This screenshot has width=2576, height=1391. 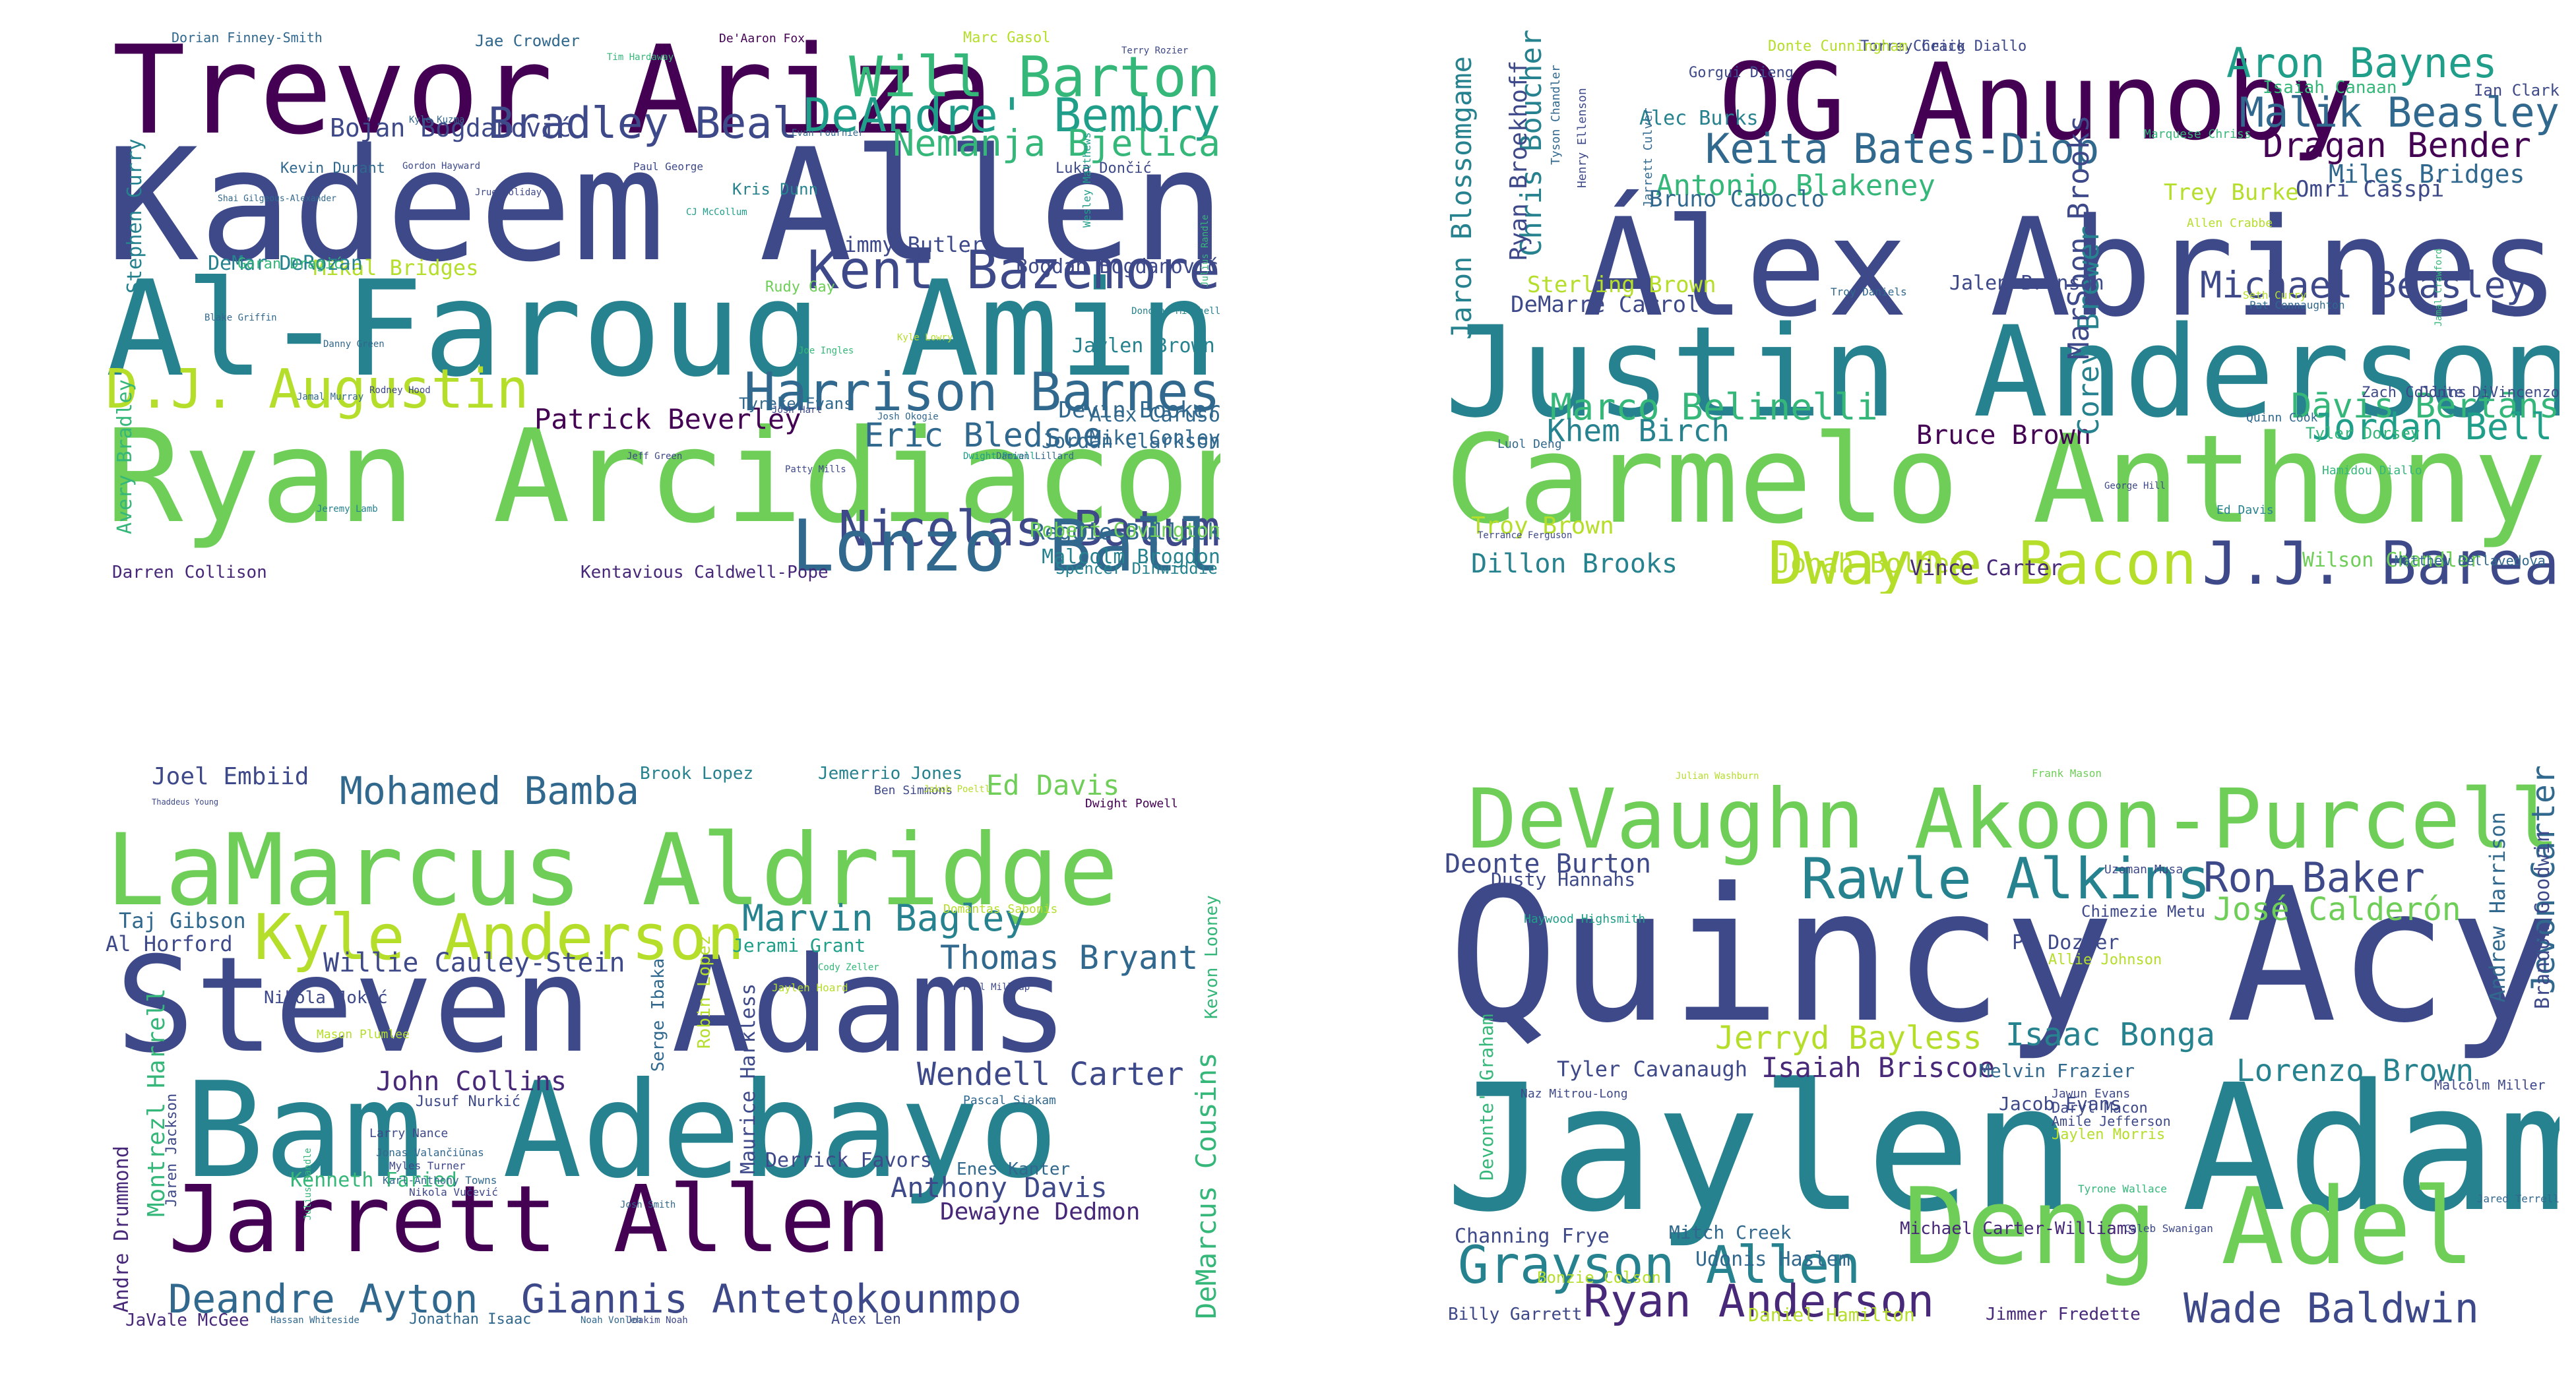 I want to click on cloud-word: Mason Plumlee, so click(x=364, y=1034).